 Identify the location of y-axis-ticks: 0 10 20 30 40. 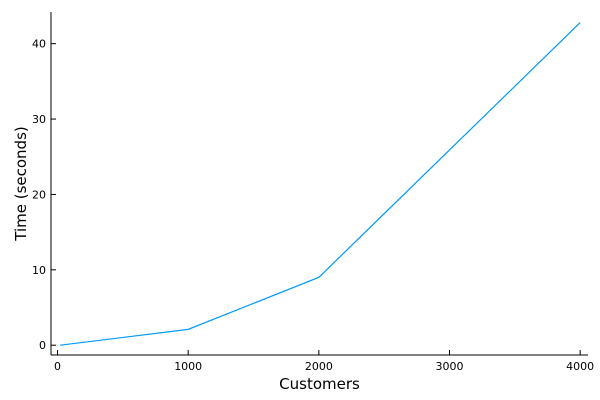
(44, 195).